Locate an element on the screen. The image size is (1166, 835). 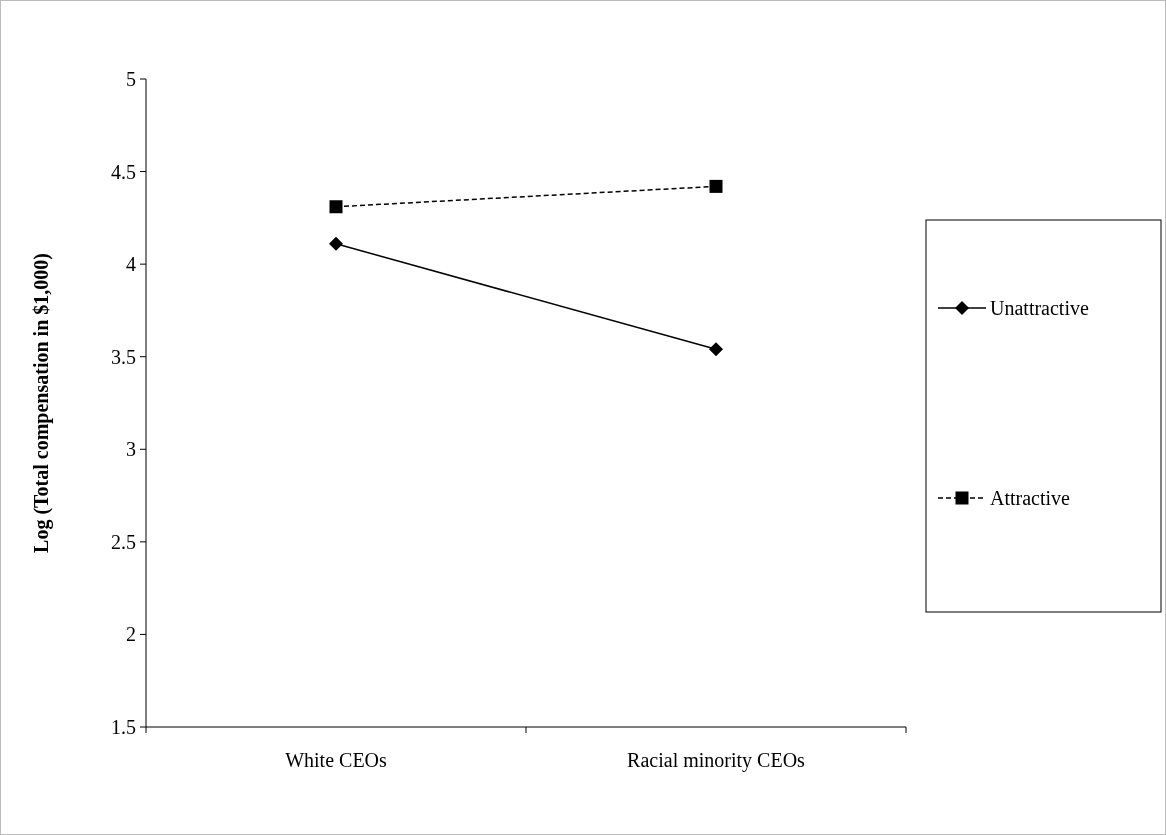
y-tick-label: 3.5 is located at coordinates (123, 356).